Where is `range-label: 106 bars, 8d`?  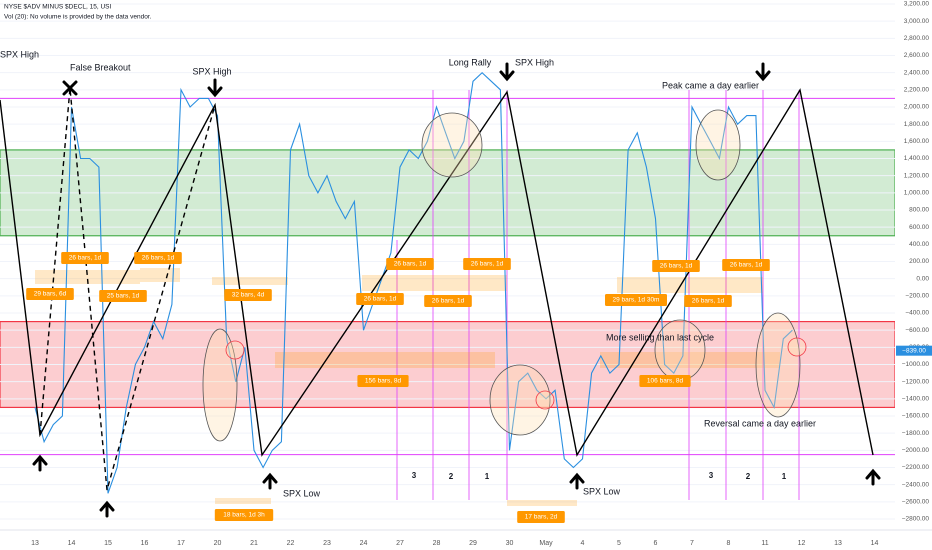 range-label: 106 bars, 8d is located at coordinates (665, 381).